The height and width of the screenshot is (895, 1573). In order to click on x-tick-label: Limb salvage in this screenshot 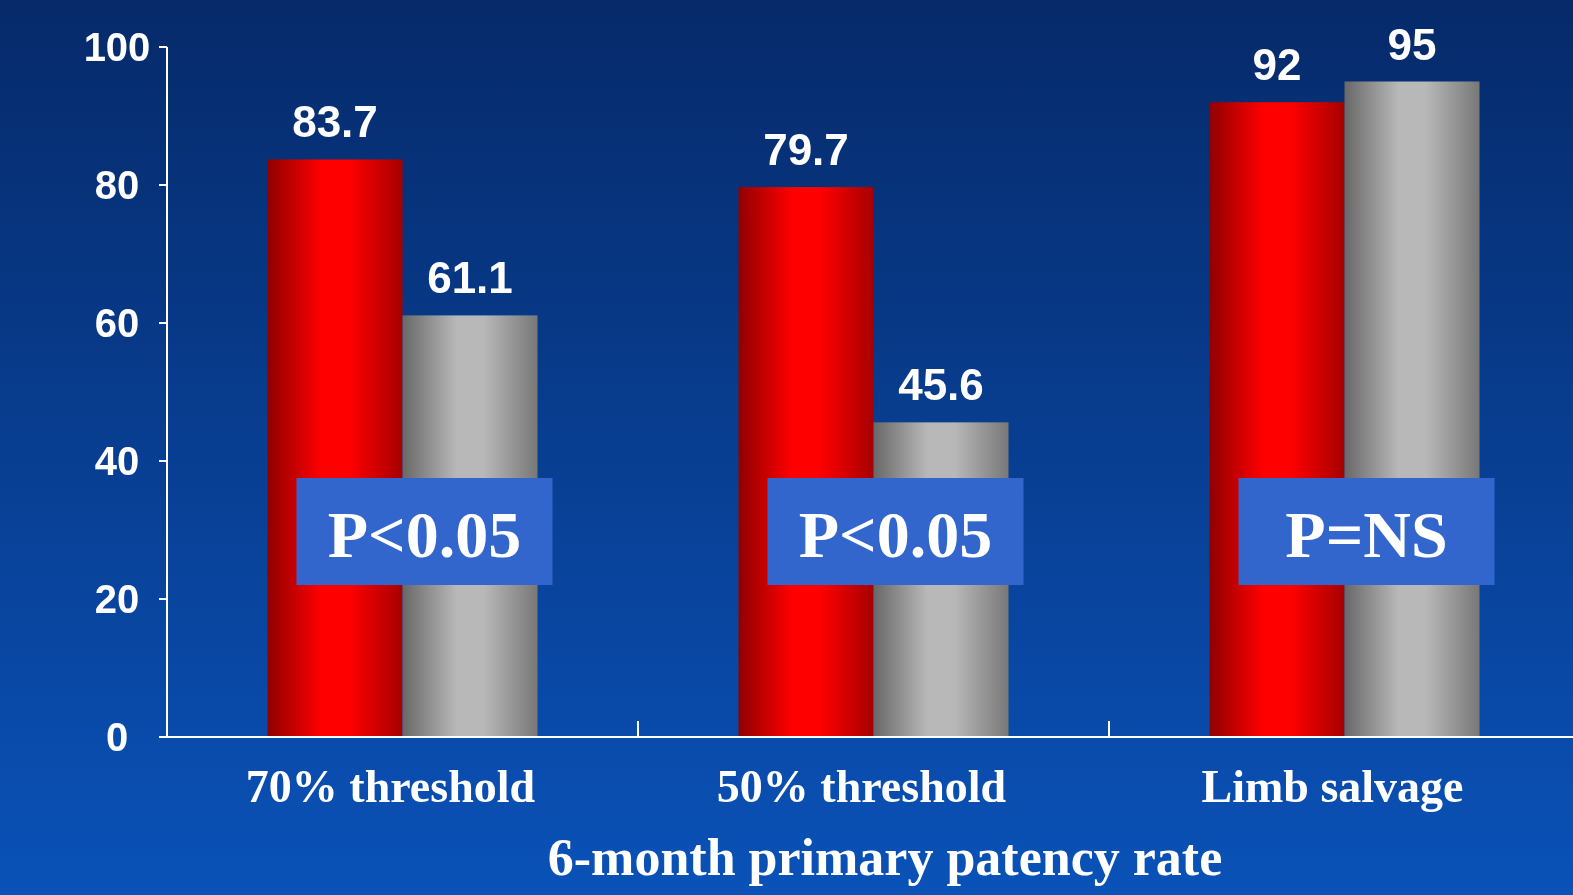, I will do `click(1332, 786)`.